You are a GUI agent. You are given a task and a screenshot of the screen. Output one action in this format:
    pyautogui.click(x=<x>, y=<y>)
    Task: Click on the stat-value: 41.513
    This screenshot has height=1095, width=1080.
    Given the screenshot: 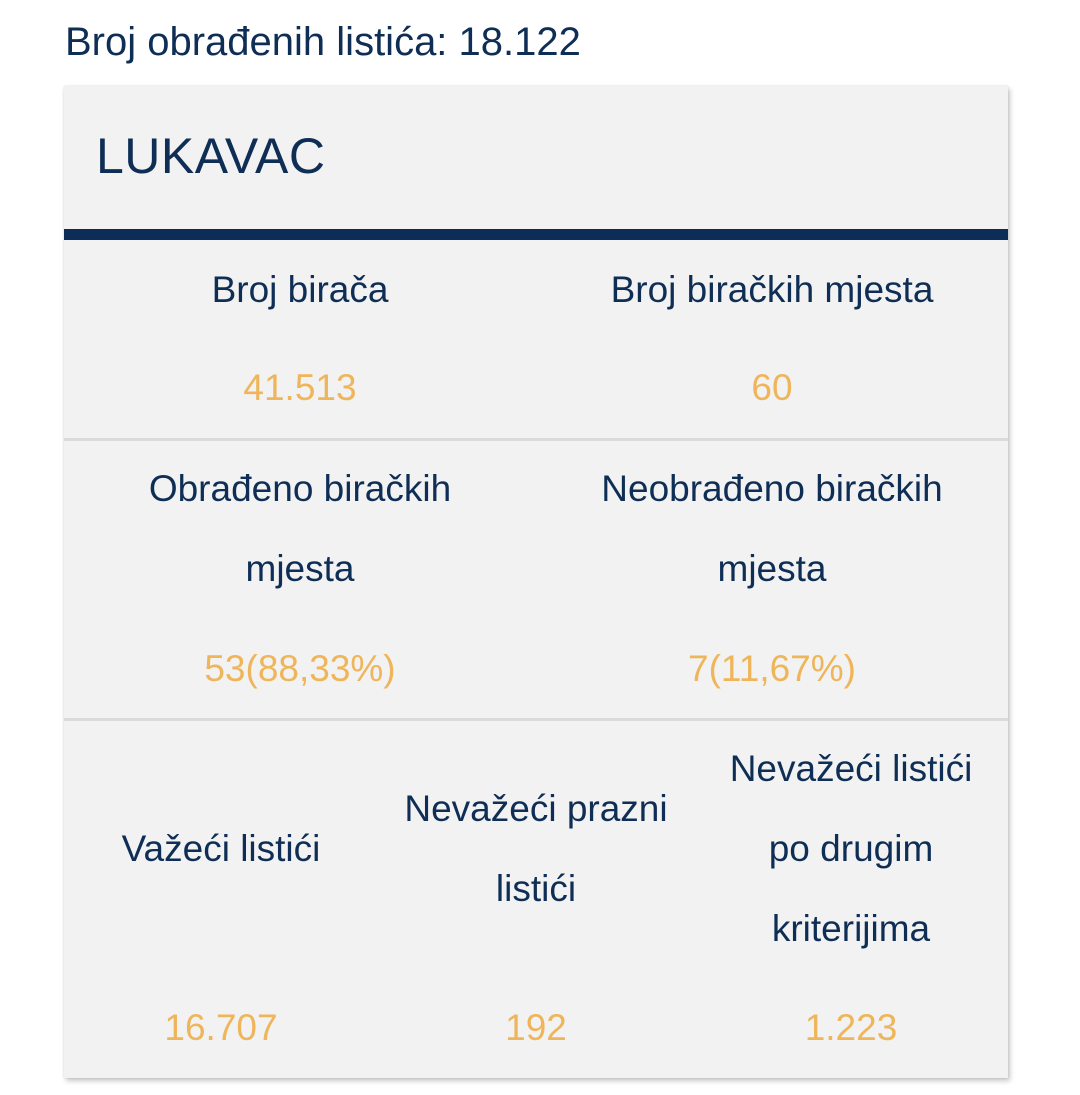 What is the action you would take?
    pyautogui.click(x=300, y=387)
    